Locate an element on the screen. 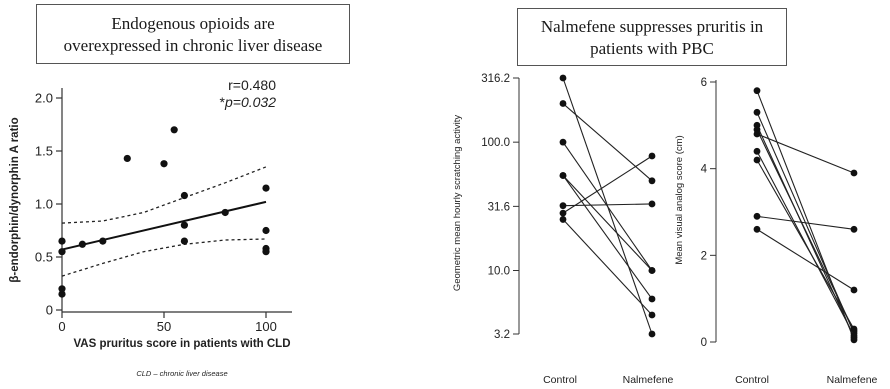 Image resolution: width=890 pixels, height=389 pixels. scatter-footnote: CLD – chronic liver disease is located at coordinates (181, 373).